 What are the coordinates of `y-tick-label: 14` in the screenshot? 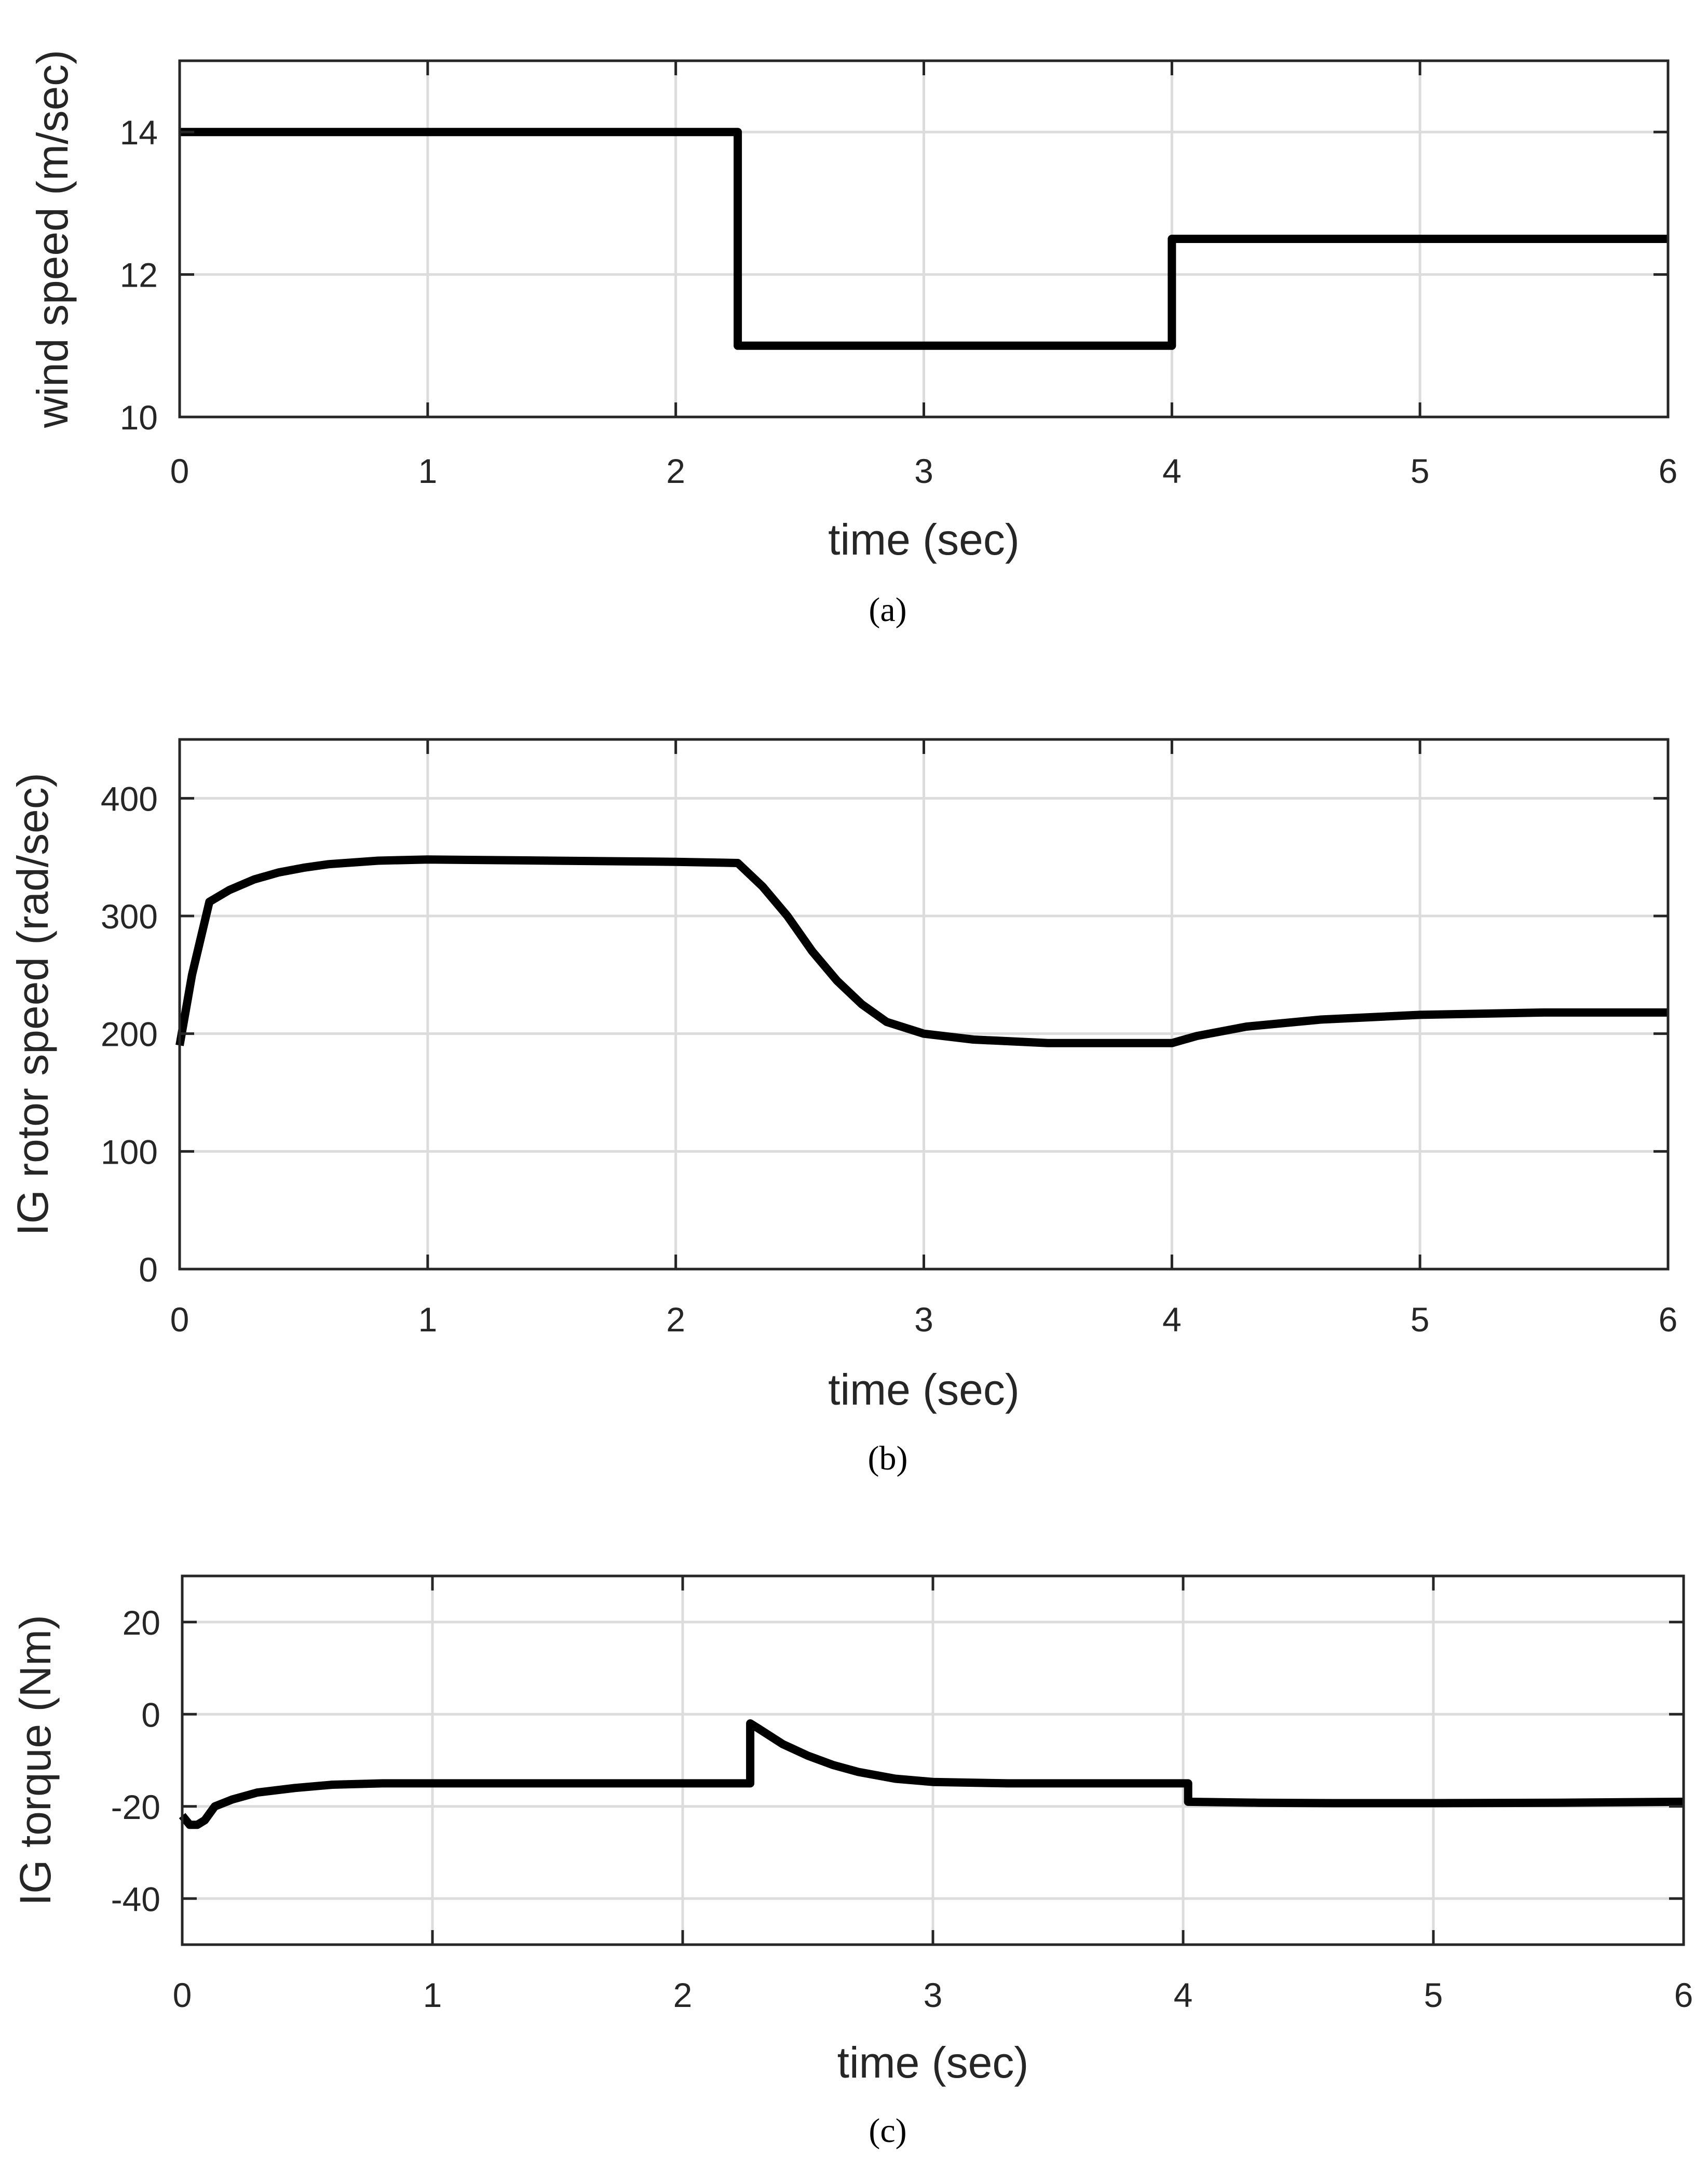 It's located at (139, 132).